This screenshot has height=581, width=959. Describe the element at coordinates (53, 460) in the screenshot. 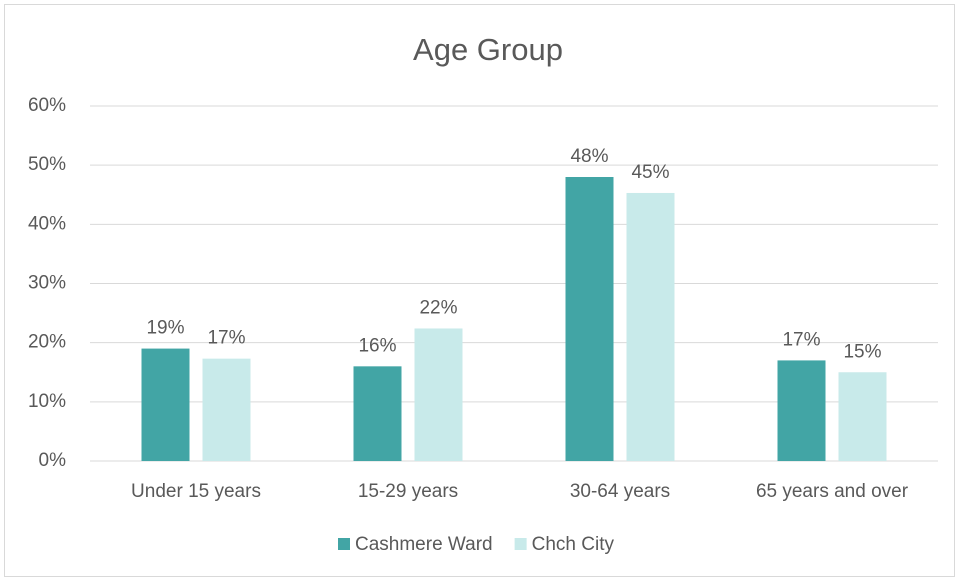

I see `y-tick-label: 0%` at that location.